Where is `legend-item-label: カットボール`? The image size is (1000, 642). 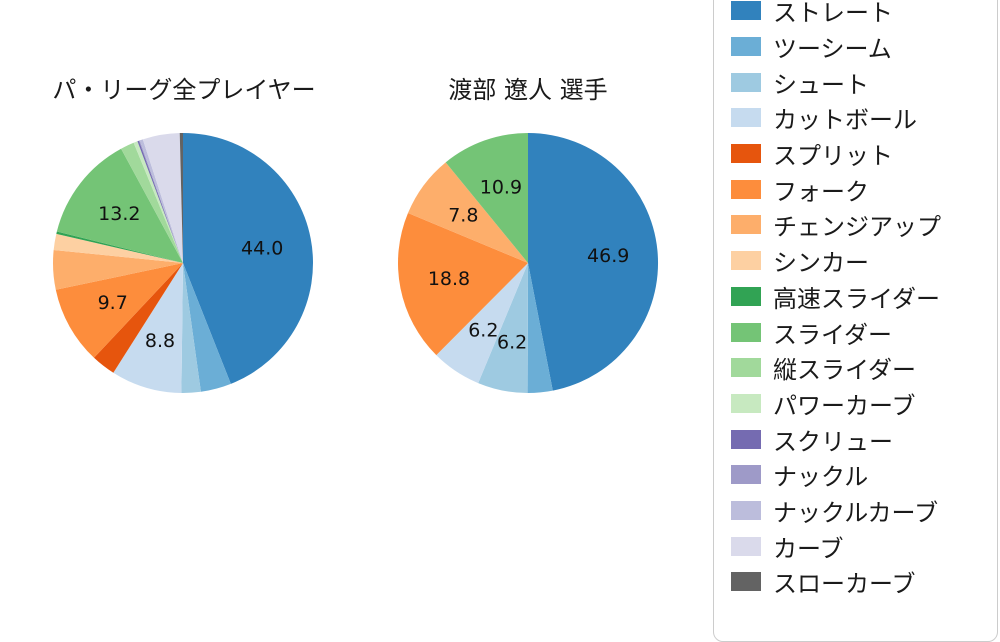 legend-item-label: カットボール is located at coordinates (845, 120).